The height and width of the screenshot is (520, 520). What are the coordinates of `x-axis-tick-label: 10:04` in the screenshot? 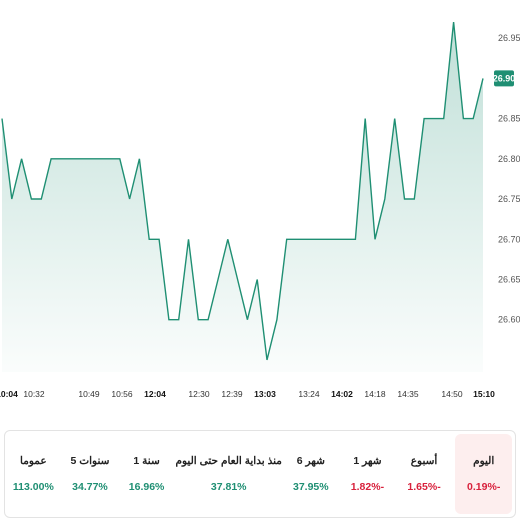 It's located at (9, 394).